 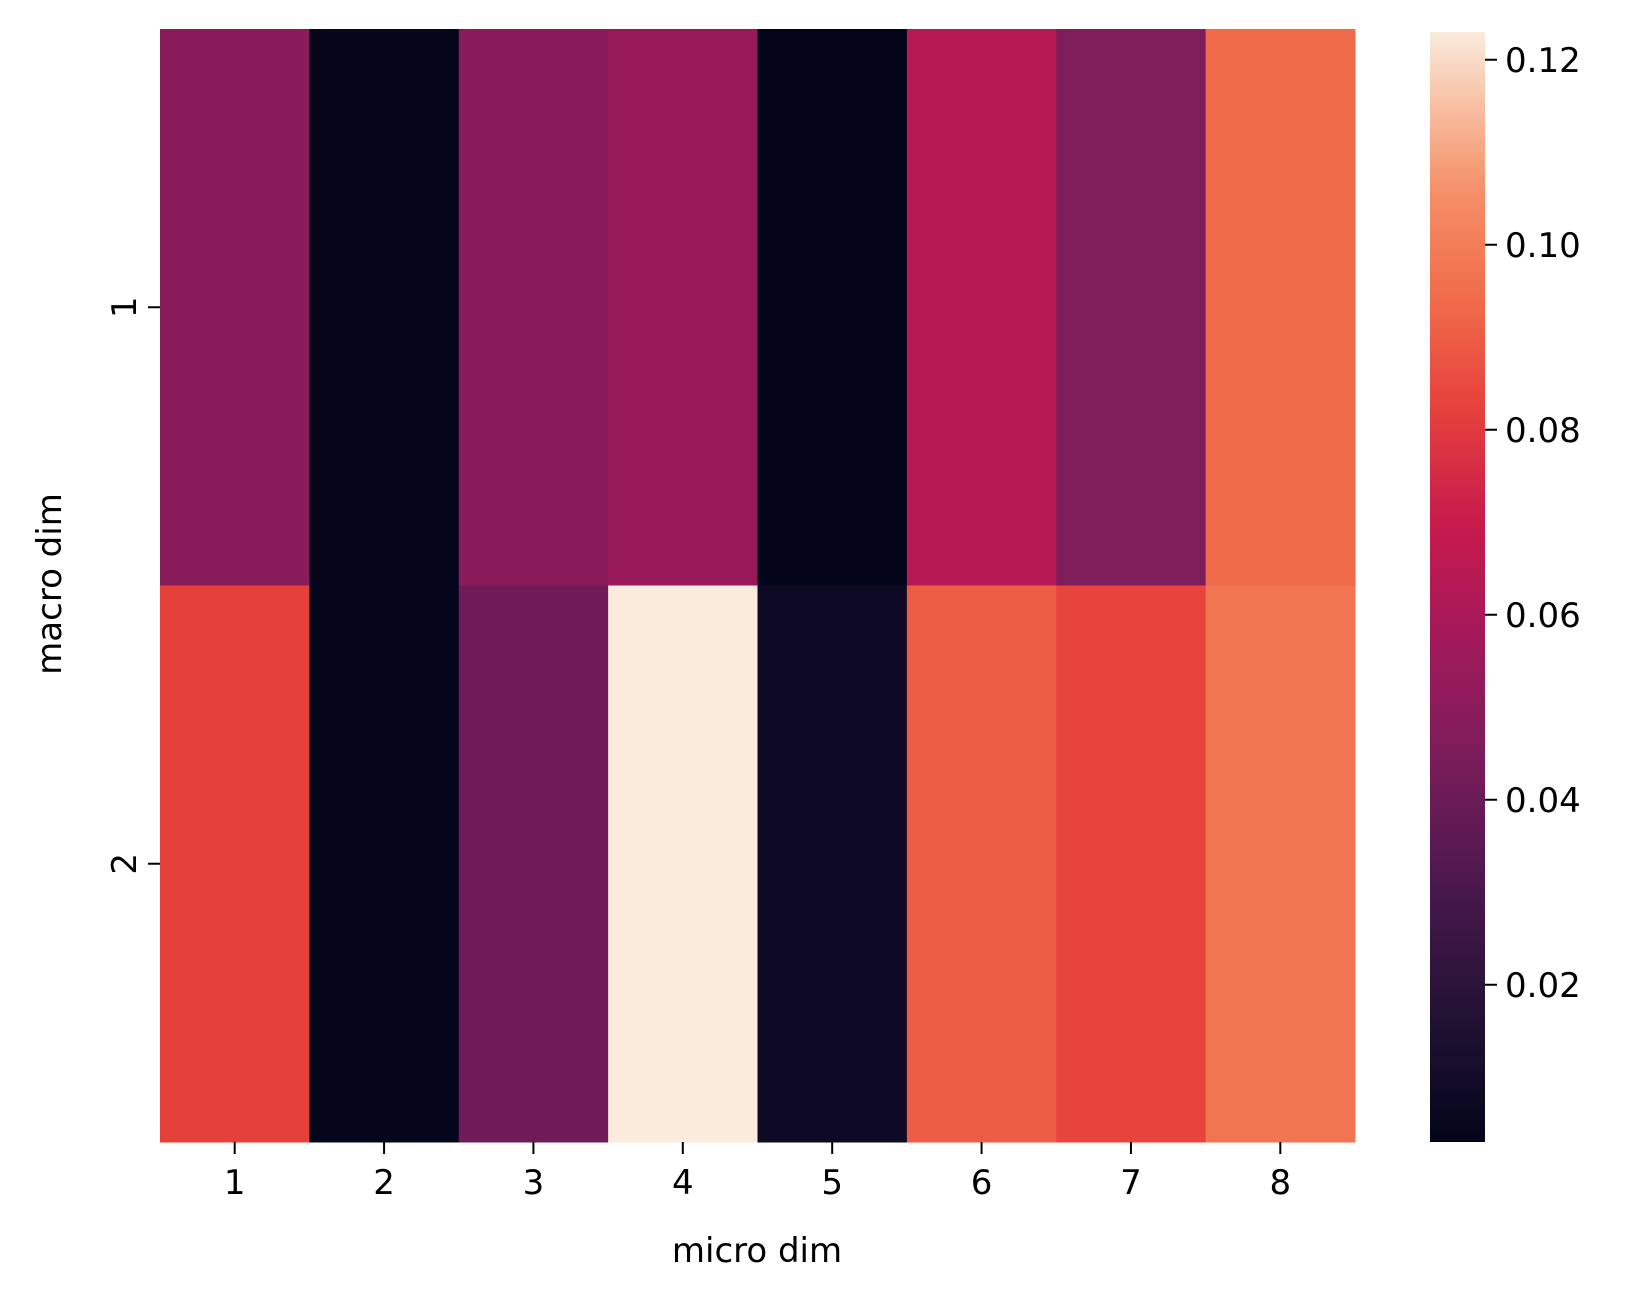 I want to click on y-axis-label: macro dim, so click(x=50, y=584).